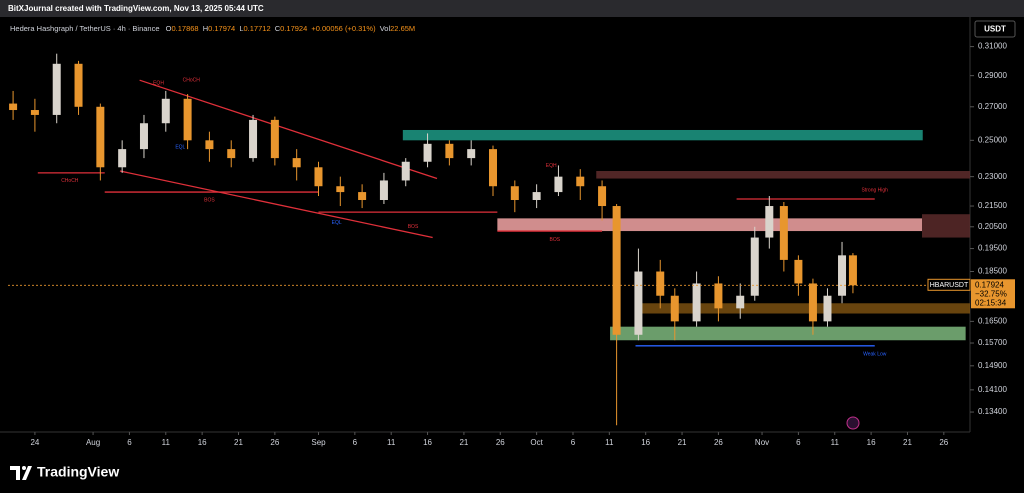 This screenshot has width=1024, height=493. Describe the element at coordinates (992, 75) in the screenshot. I see `y-tick-label: 0.29000` at that location.